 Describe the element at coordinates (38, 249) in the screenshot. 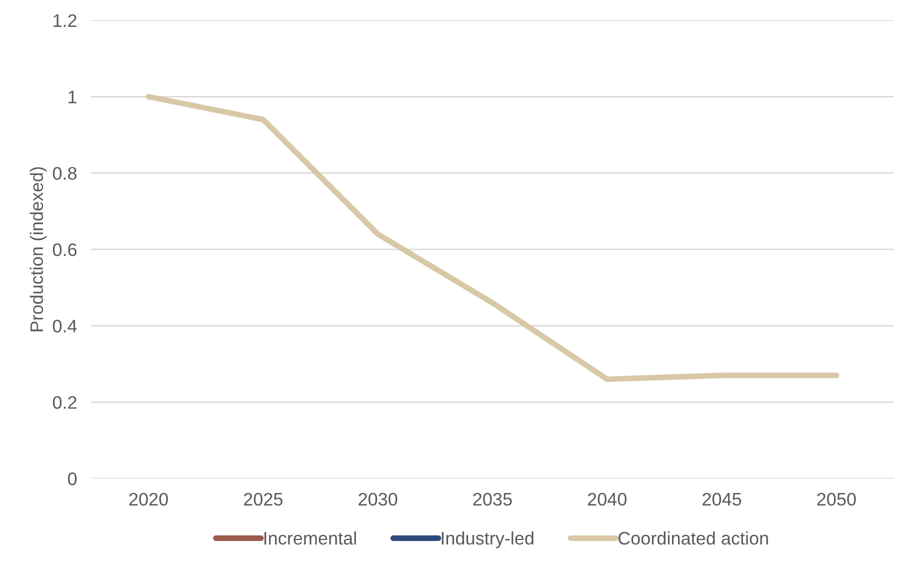

I see `y-axis-title: Production (indexed)` at that location.